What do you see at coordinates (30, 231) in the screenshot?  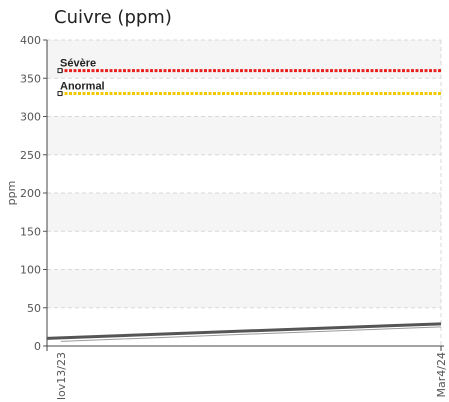 I see `y-tick-label: 150` at bounding box center [30, 231].